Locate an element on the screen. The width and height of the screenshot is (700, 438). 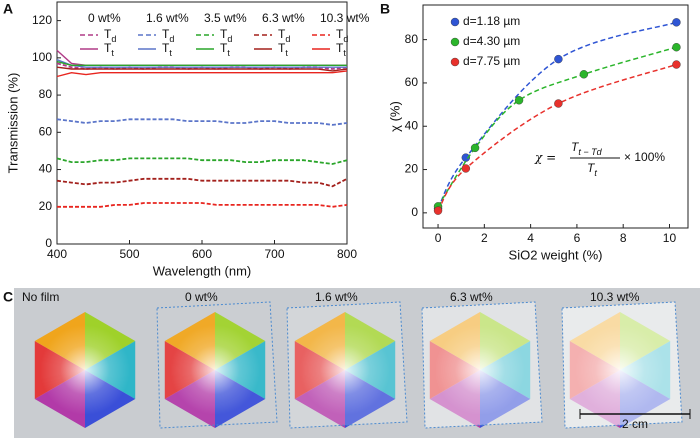
panel-label: C is located at coordinates (8, 297).